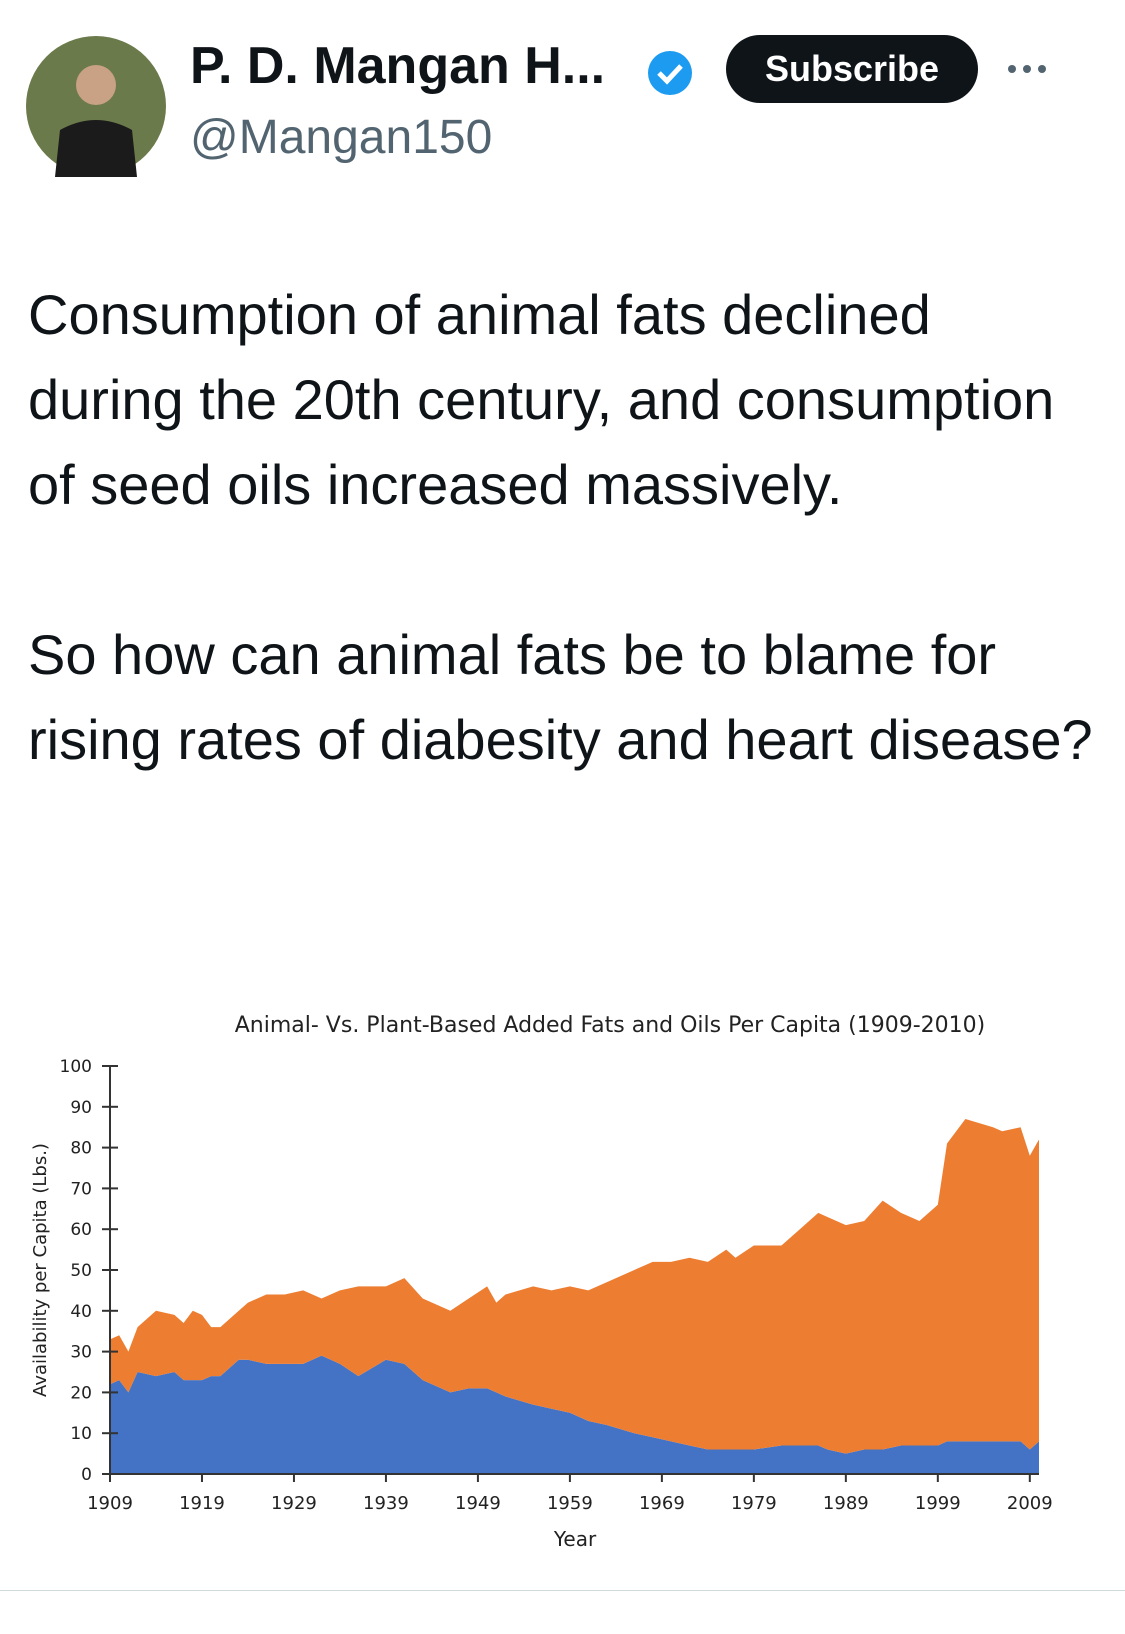  Describe the element at coordinates (81, 1149) in the screenshot. I see `y-tick-label: 80` at that location.